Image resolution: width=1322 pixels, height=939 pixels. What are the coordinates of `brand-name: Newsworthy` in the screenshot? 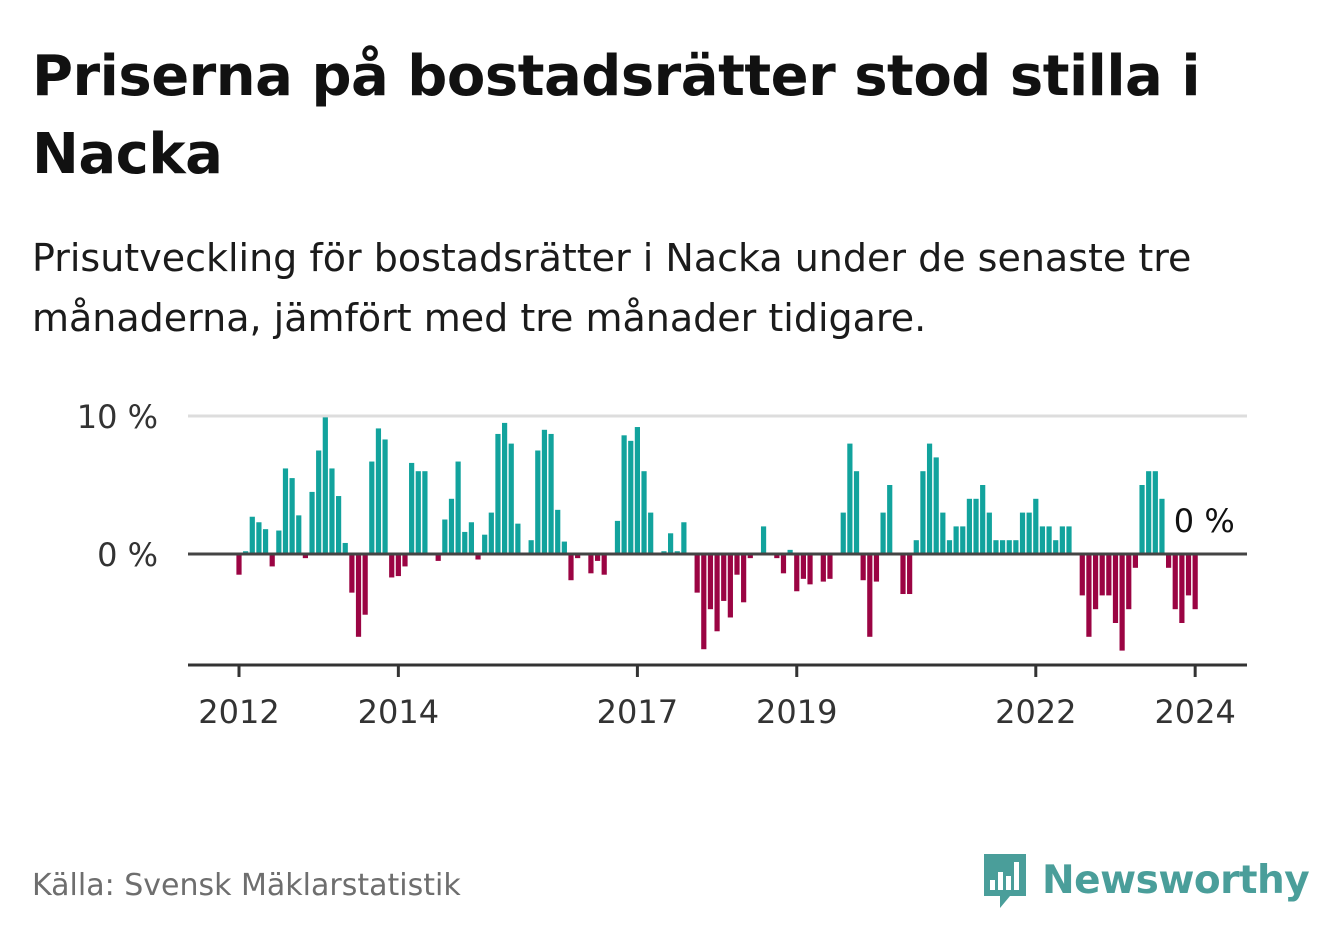 It's located at (1176, 880).